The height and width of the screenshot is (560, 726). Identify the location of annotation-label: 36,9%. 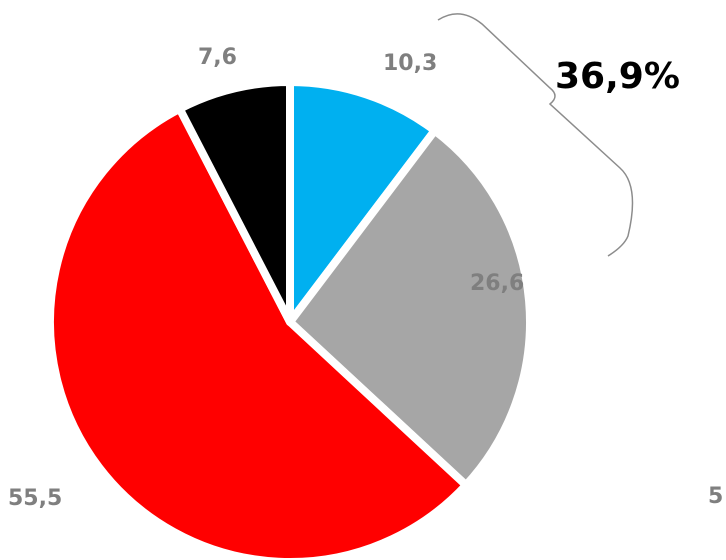
(617, 76).